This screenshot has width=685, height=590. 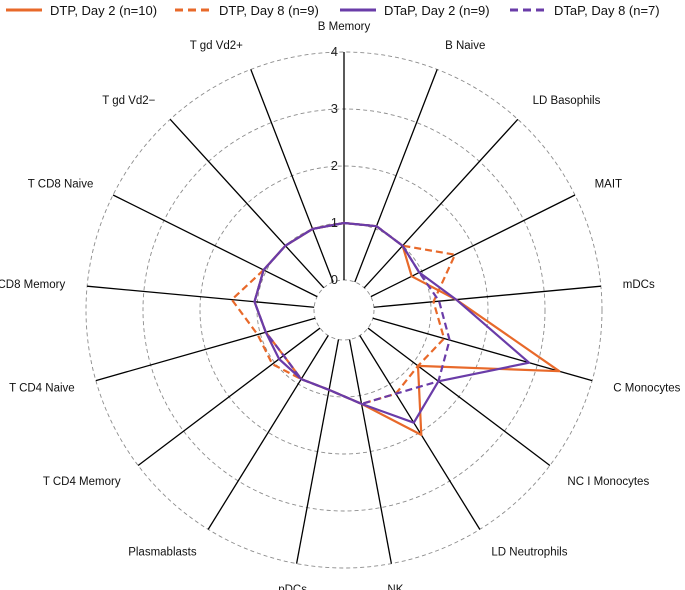 What do you see at coordinates (334, 51) in the screenshot?
I see `tick-label-4: 4` at bounding box center [334, 51].